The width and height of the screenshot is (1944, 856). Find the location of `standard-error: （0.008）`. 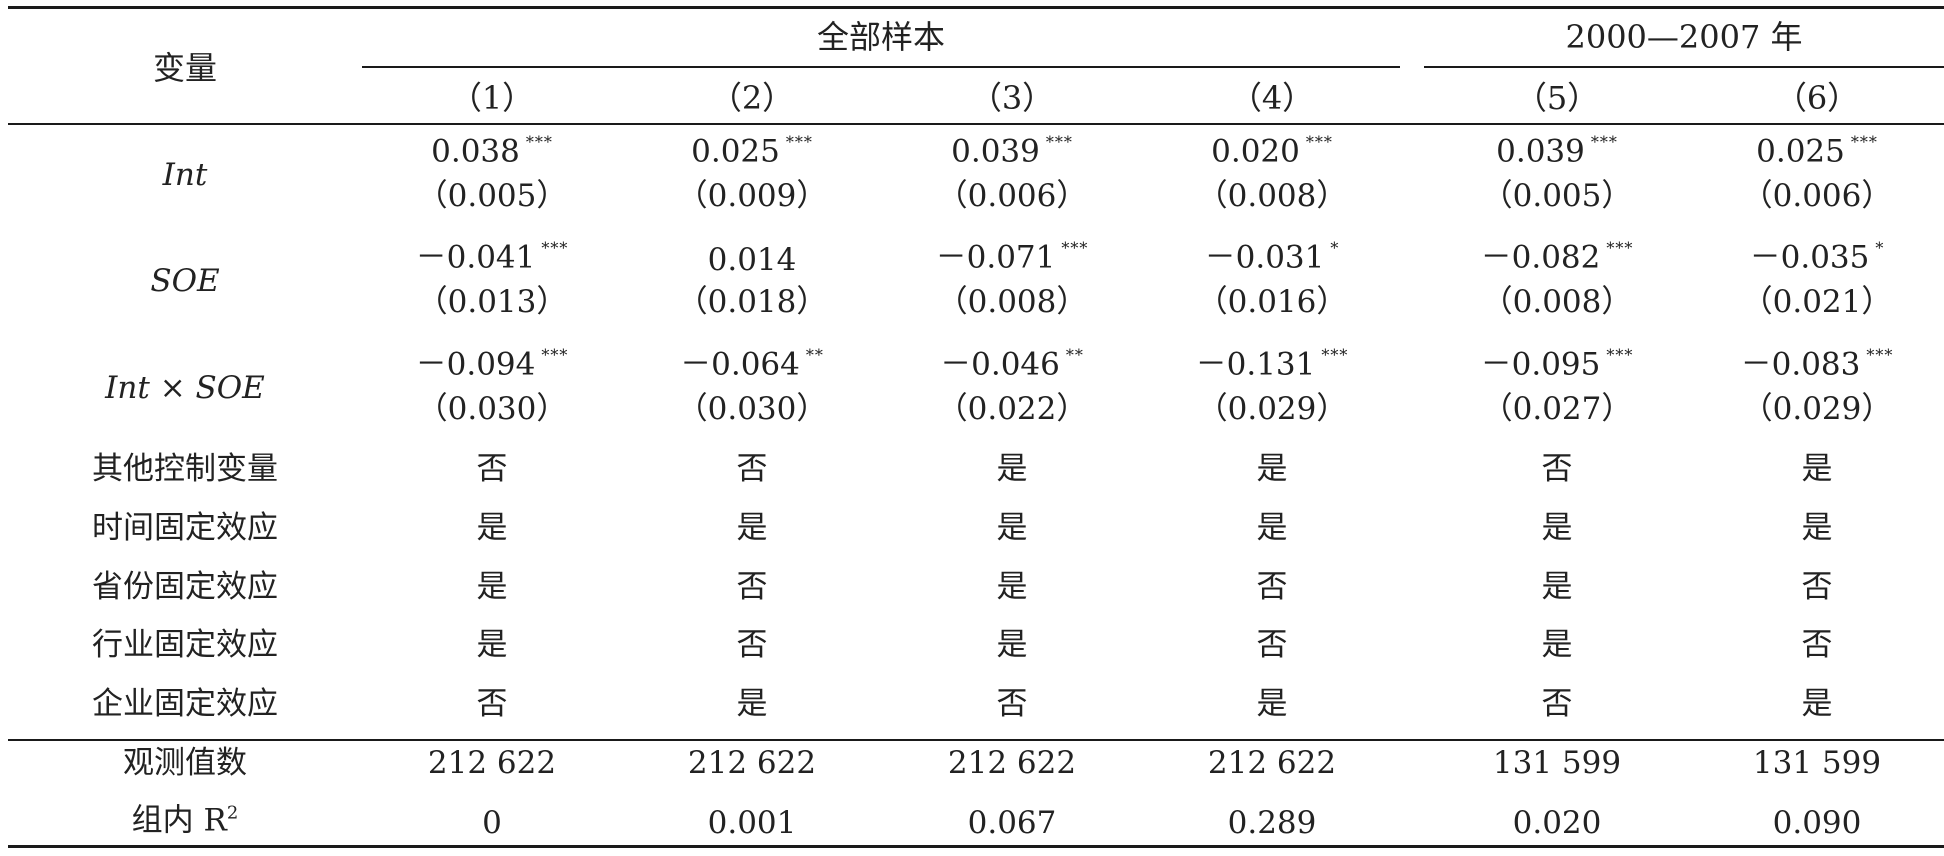

standard-error: （0.008） is located at coordinates (1557, 302).